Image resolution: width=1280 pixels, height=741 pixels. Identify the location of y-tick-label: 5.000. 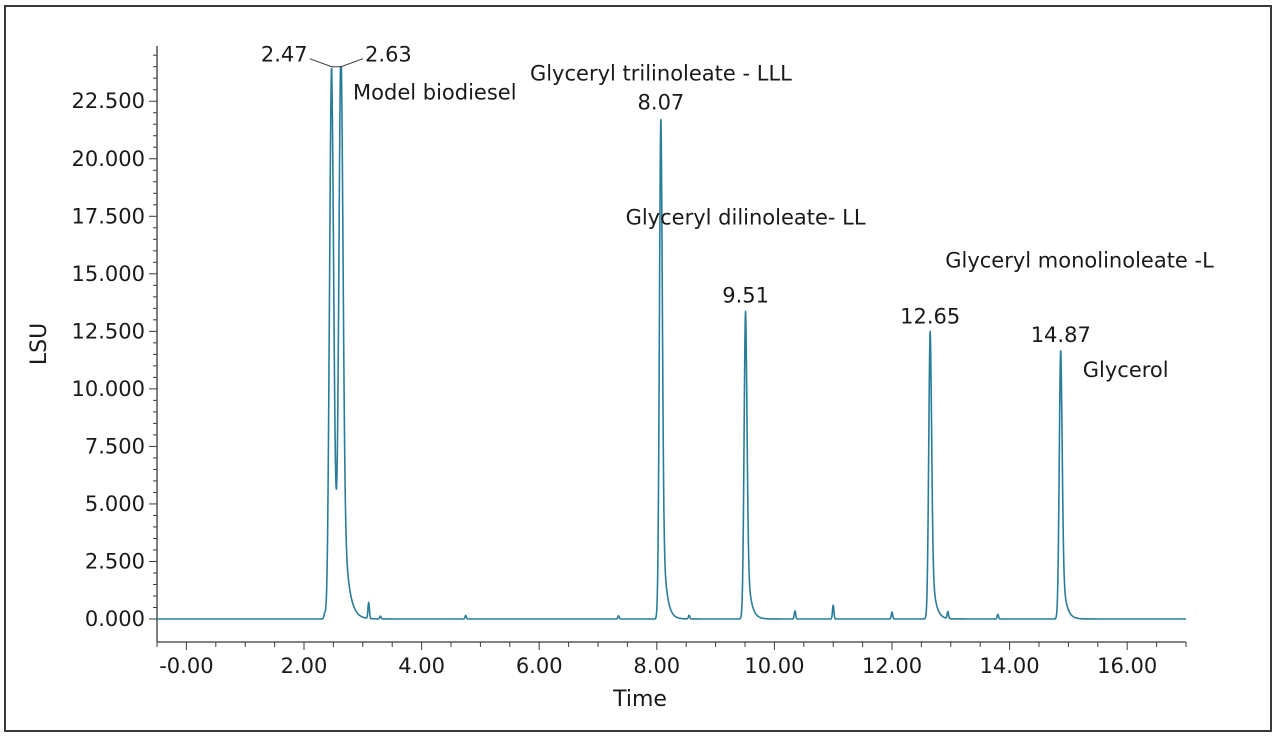
(115, 504).